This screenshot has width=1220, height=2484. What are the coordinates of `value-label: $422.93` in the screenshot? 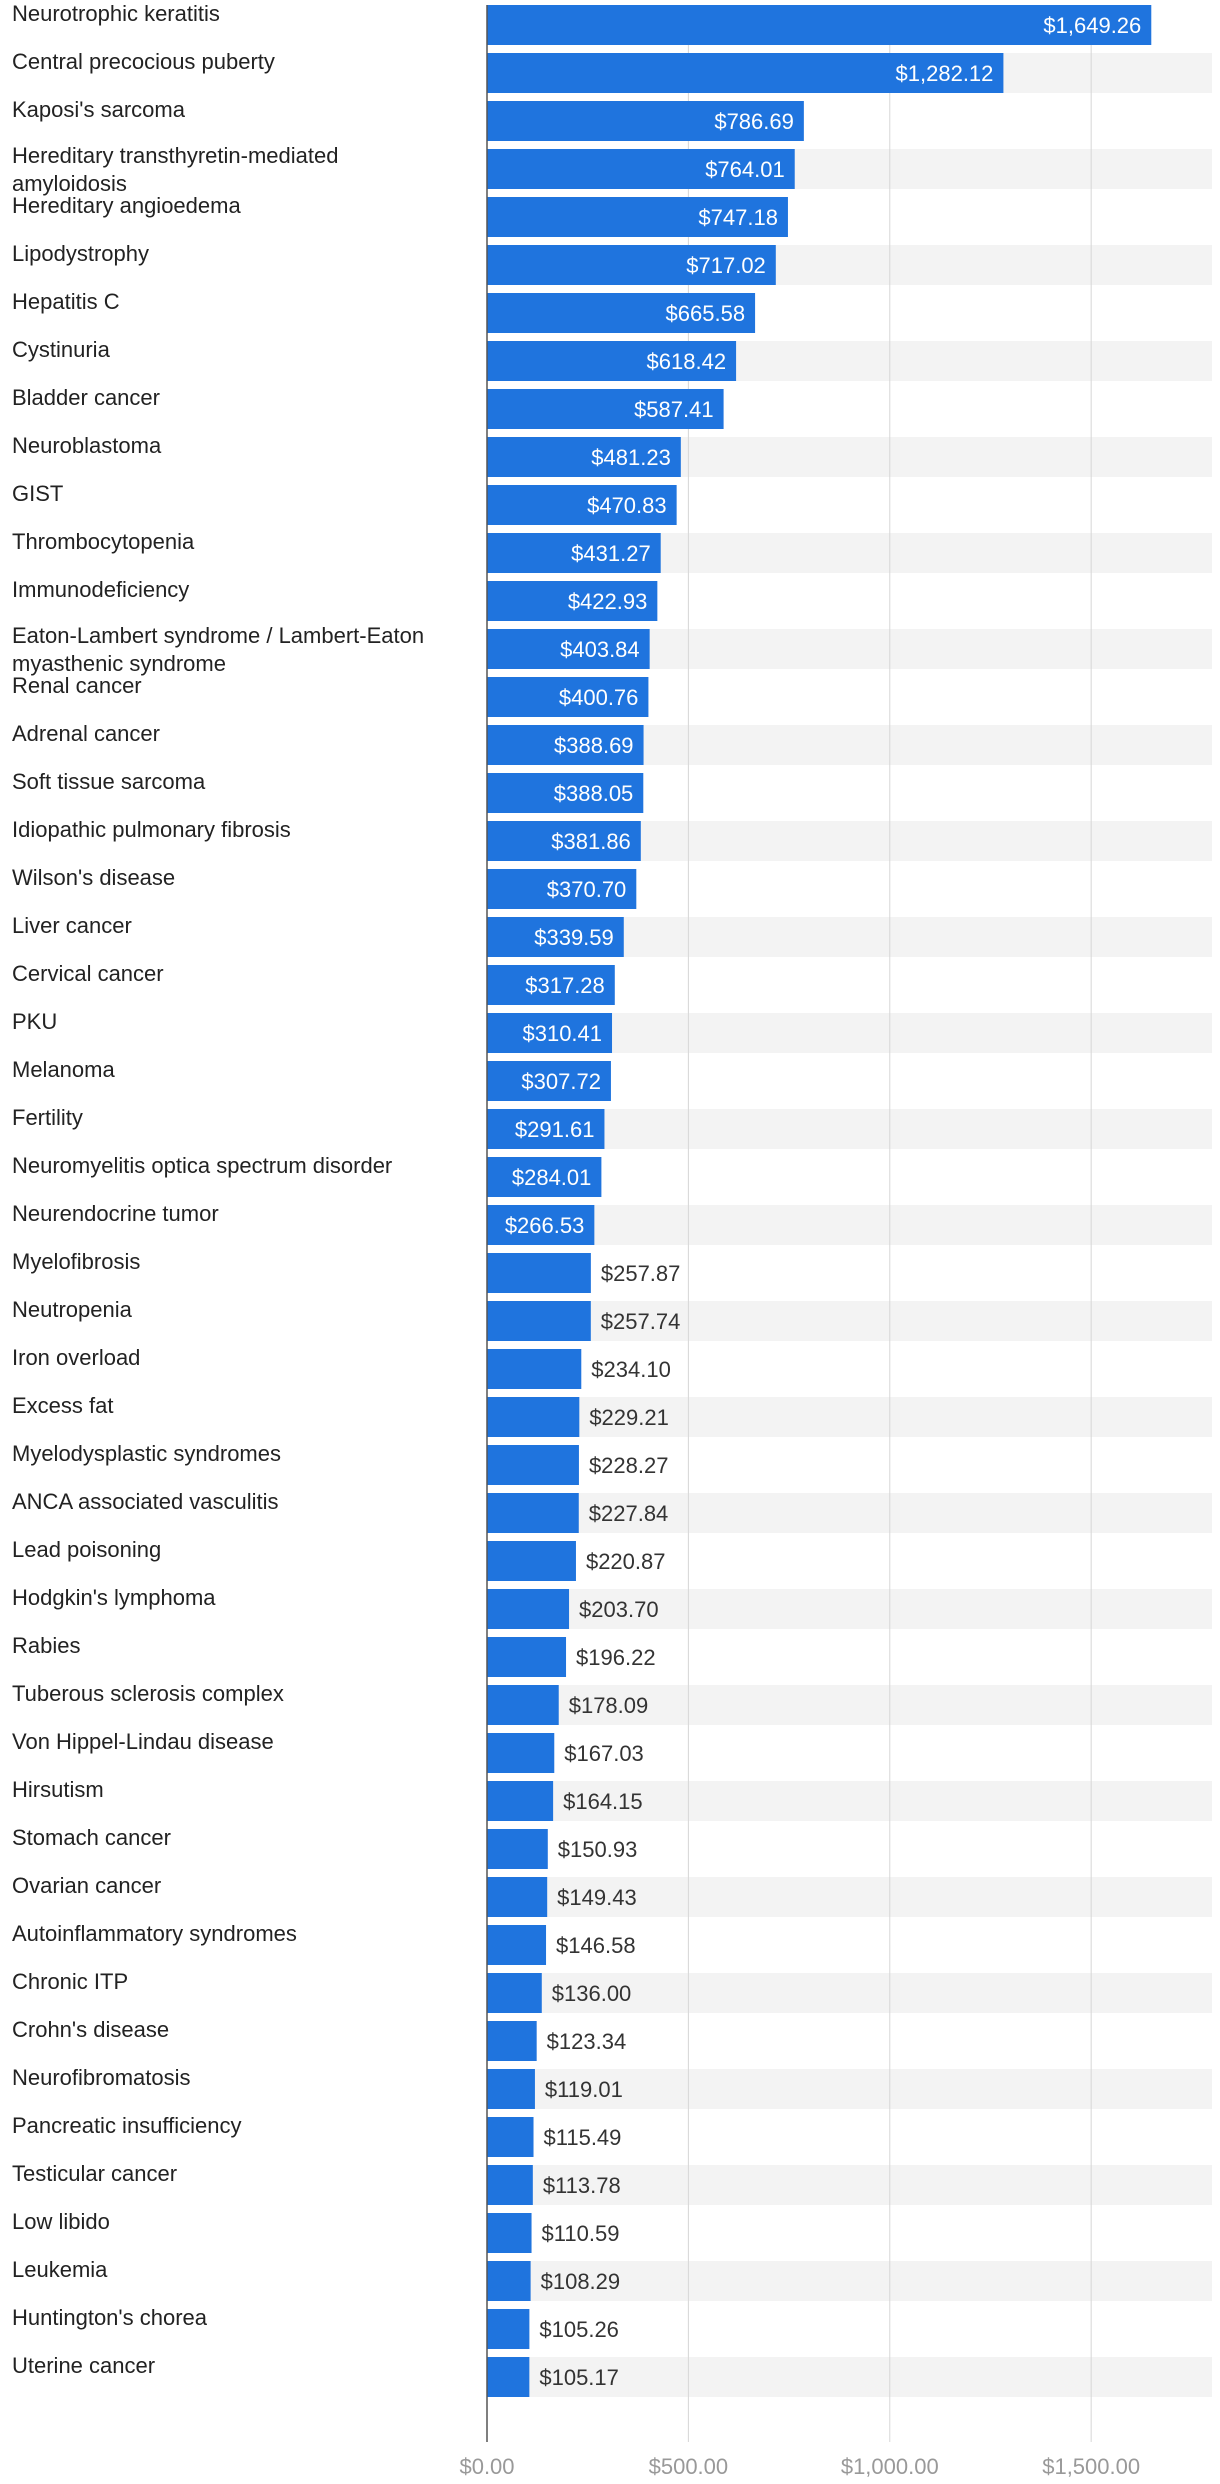 It's located at (608, 601).